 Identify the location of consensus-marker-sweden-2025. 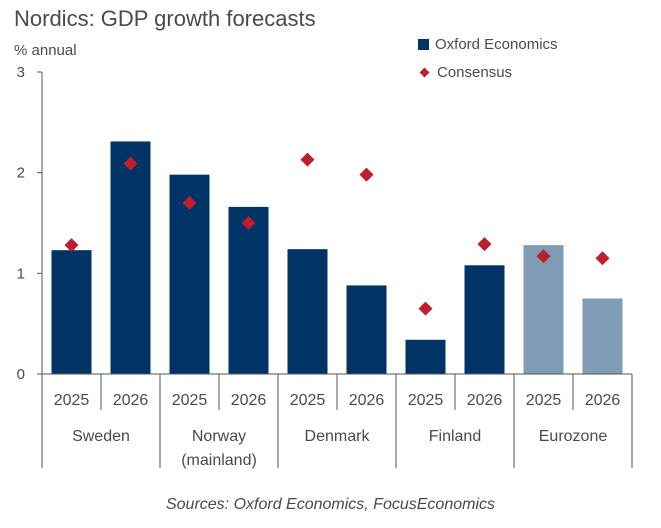
(71, 245).